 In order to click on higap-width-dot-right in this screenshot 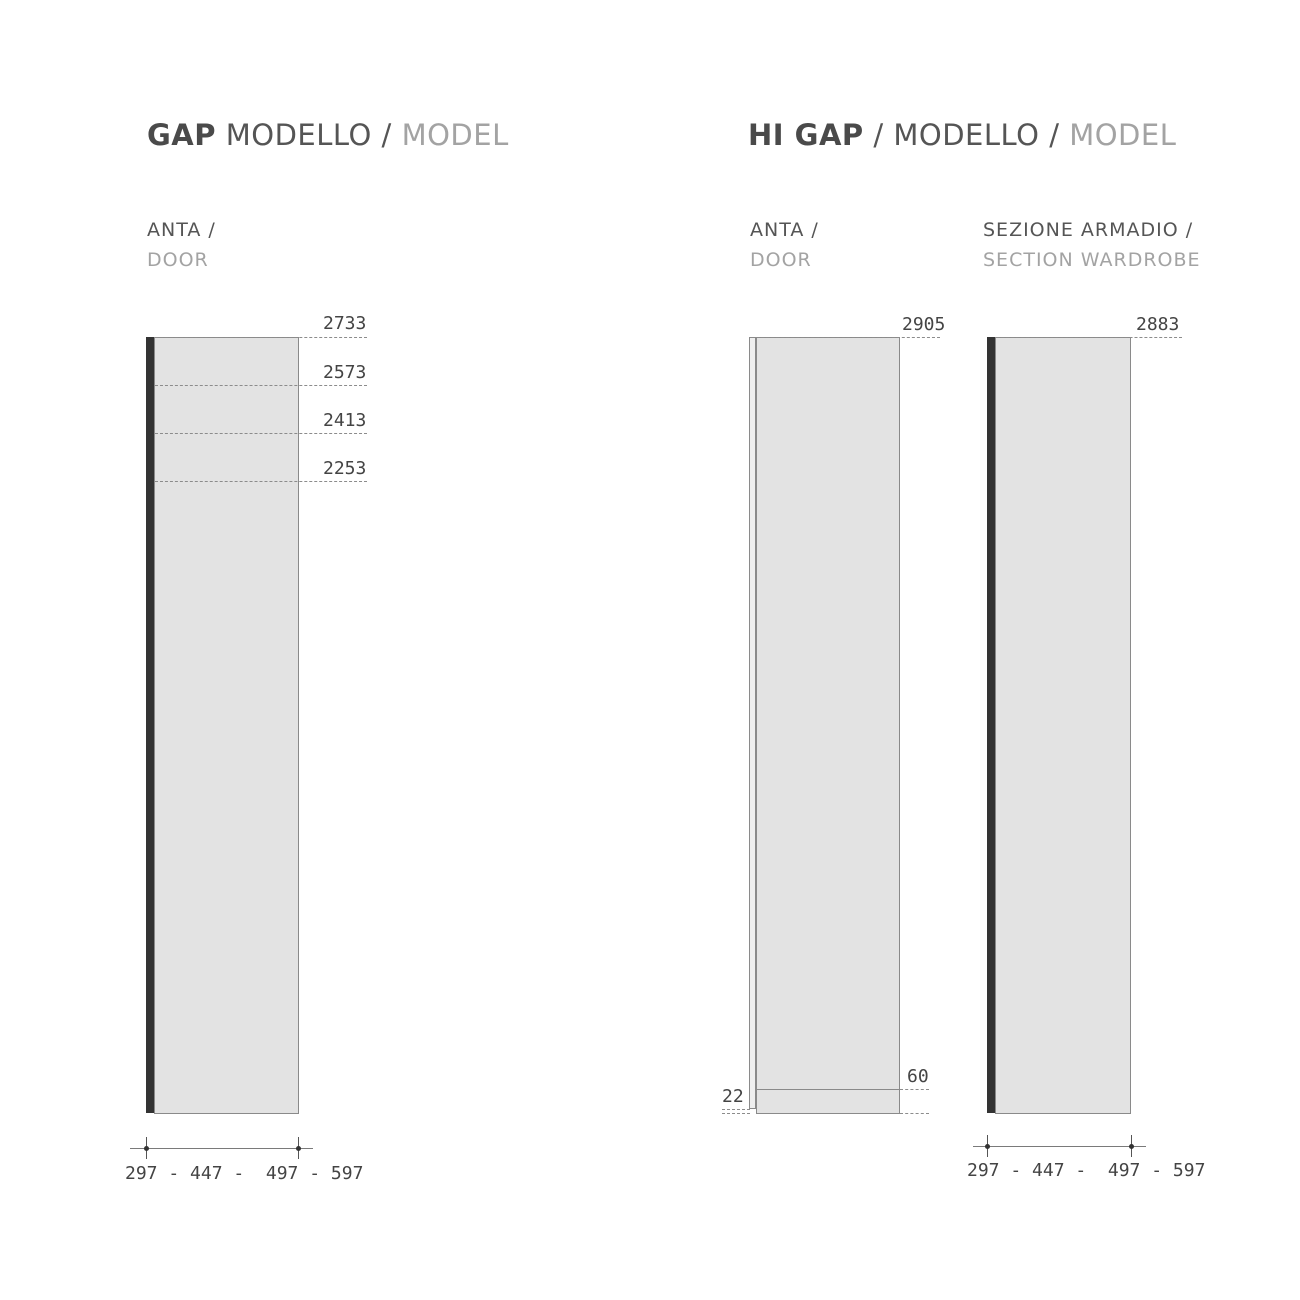, I will do `click(1131, 1146)`.